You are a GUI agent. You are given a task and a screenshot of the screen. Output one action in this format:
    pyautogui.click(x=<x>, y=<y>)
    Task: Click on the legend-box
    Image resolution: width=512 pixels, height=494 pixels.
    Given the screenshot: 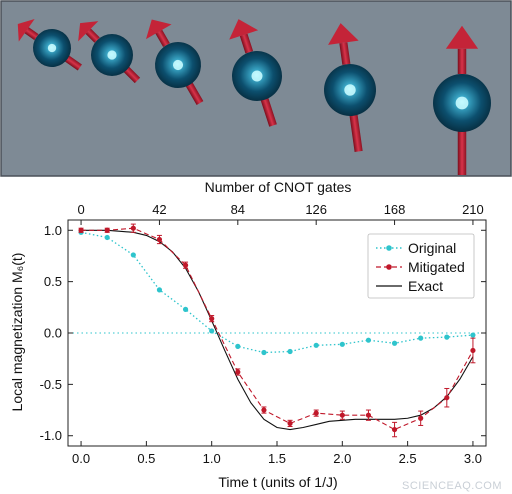 What is the action you would take?
    pyautogui.click(x=421, y=266)
    